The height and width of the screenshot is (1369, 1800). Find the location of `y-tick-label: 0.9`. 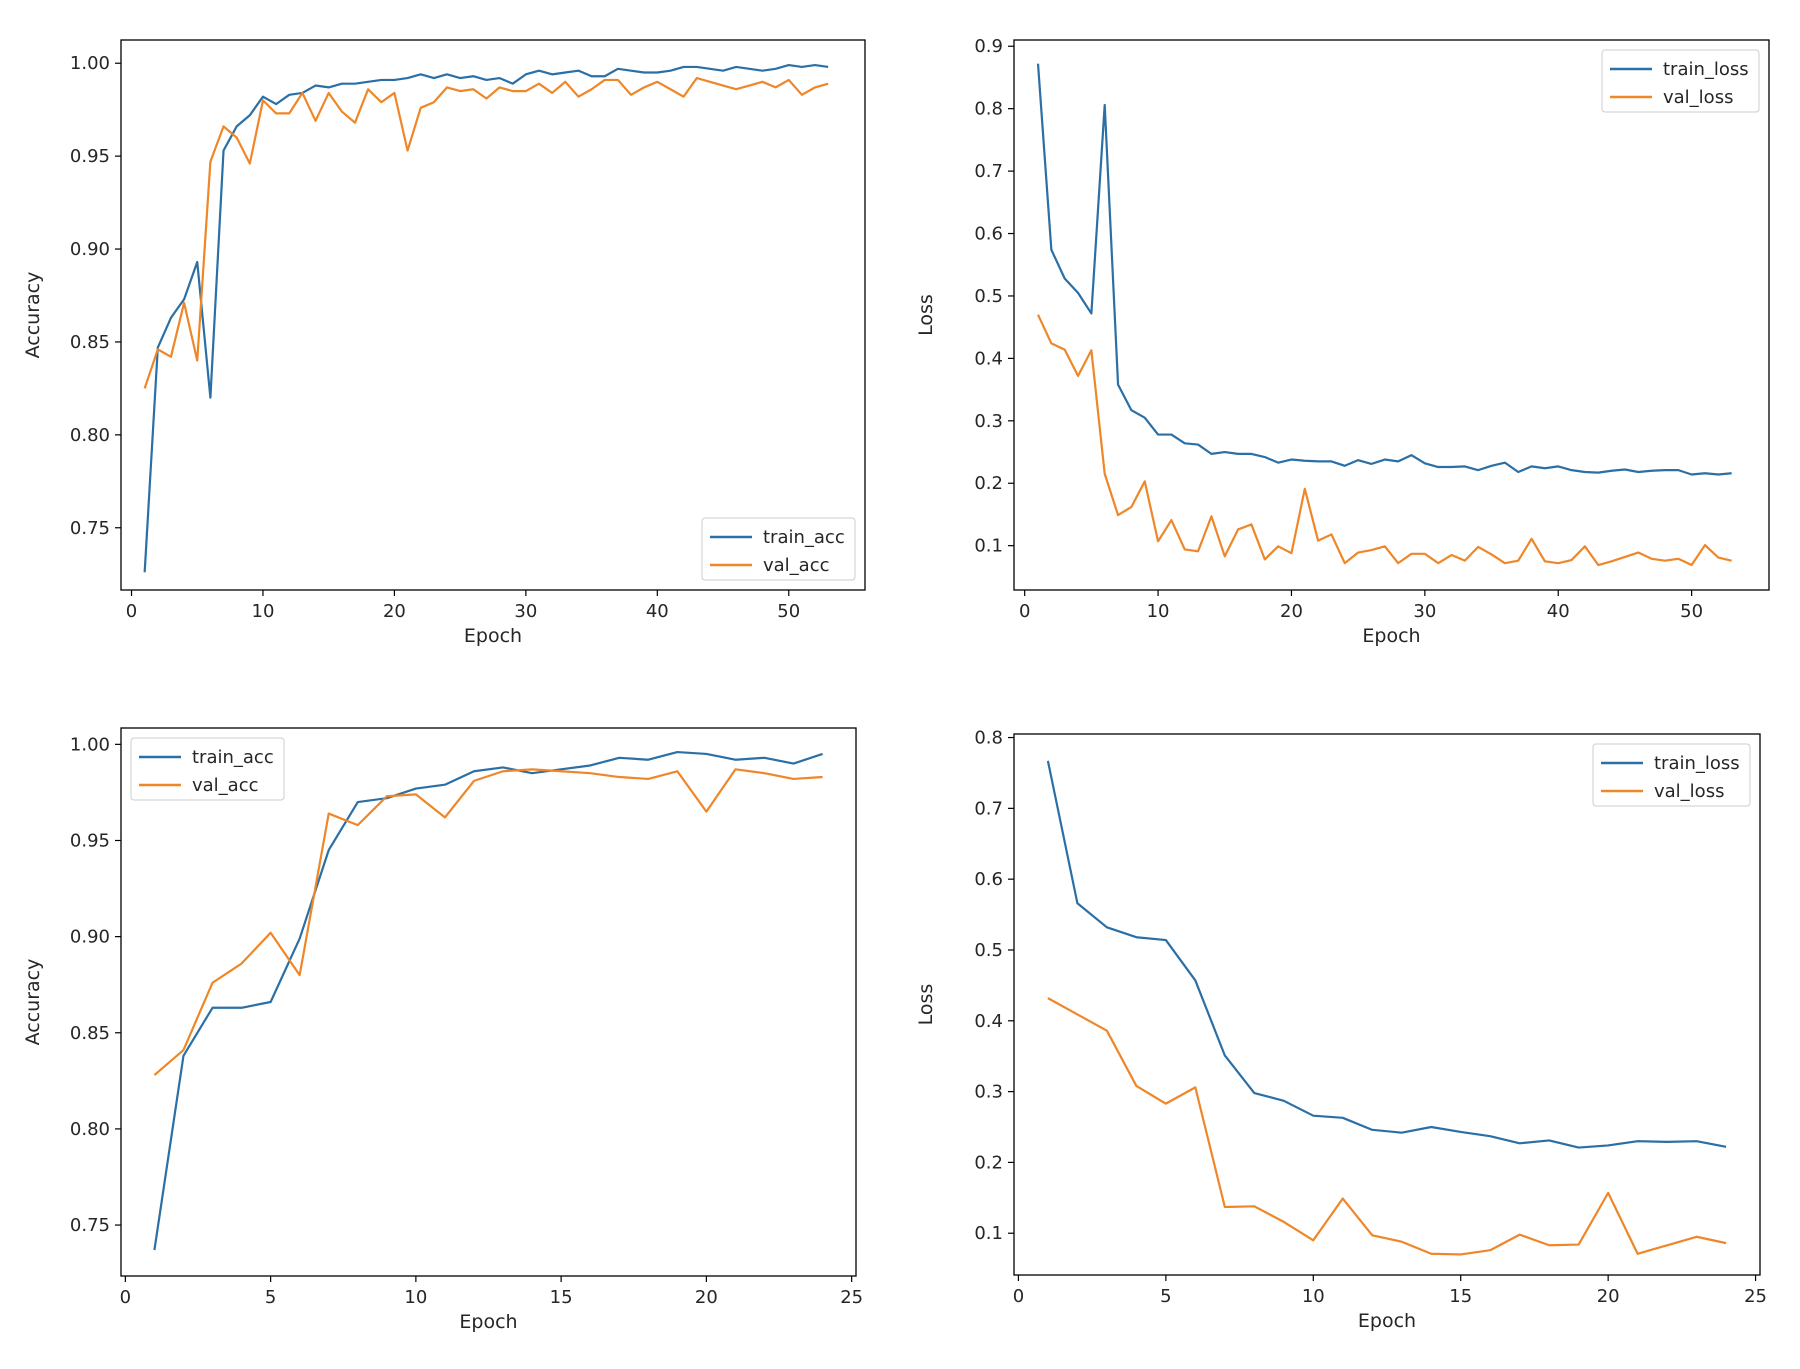

y-tick-label: 0.9 is located at coordinates (988, 46).